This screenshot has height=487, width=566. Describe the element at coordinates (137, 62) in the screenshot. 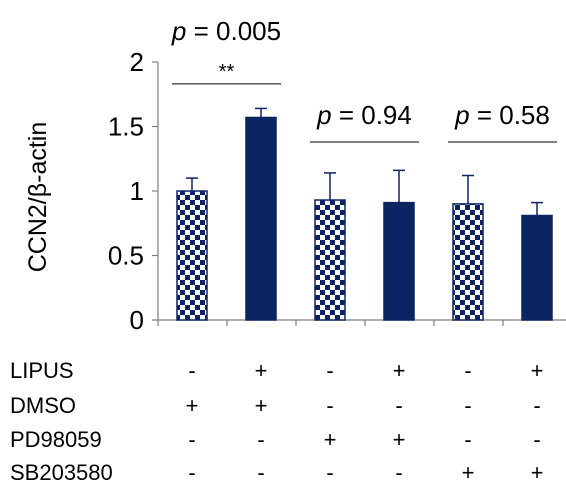

I see `y-tick-label: 2` at that location.